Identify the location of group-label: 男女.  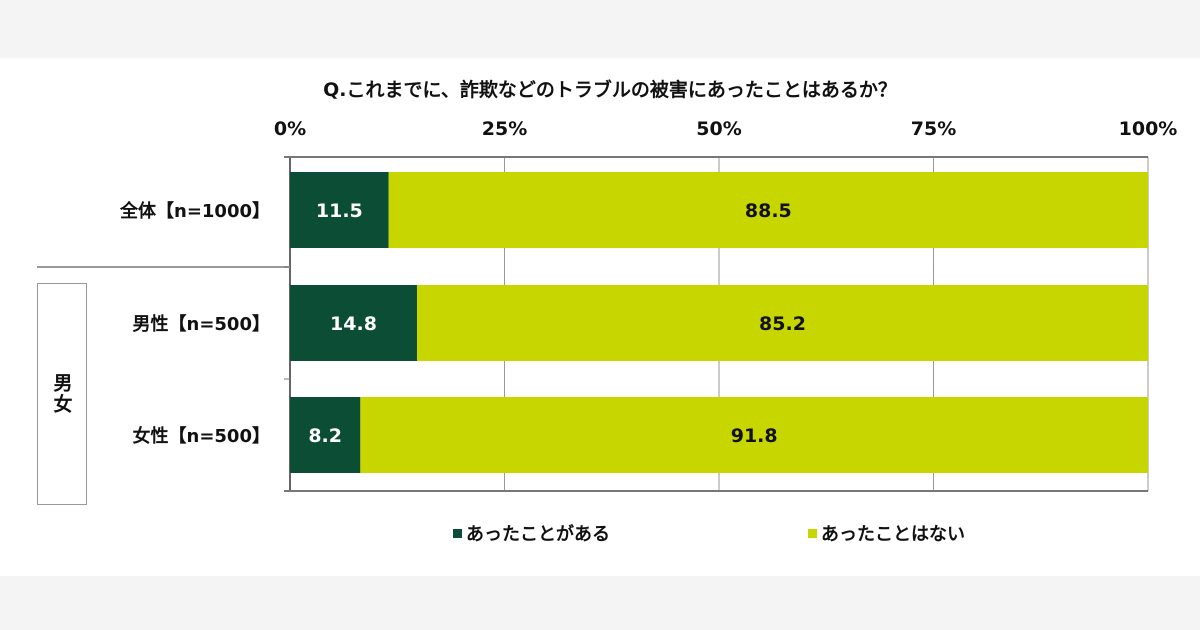
(62, 394).